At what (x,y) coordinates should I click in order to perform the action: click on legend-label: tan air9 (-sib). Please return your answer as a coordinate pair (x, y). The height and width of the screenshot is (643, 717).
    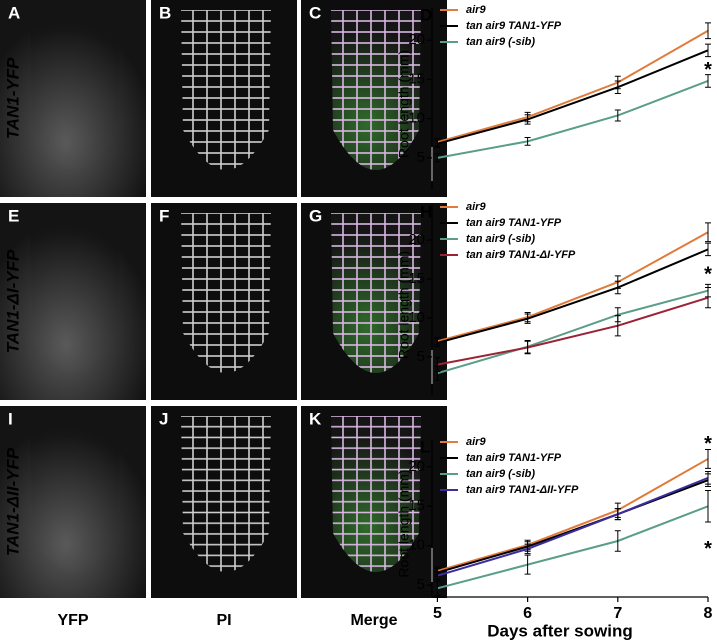
    Looking at the image, I should click on (500, 239).